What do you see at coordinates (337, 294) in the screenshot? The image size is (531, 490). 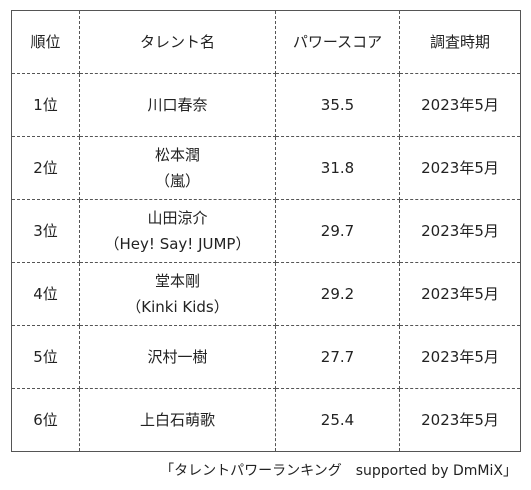 I see `score-cell: 29.2` at bounding box center [337, 294].